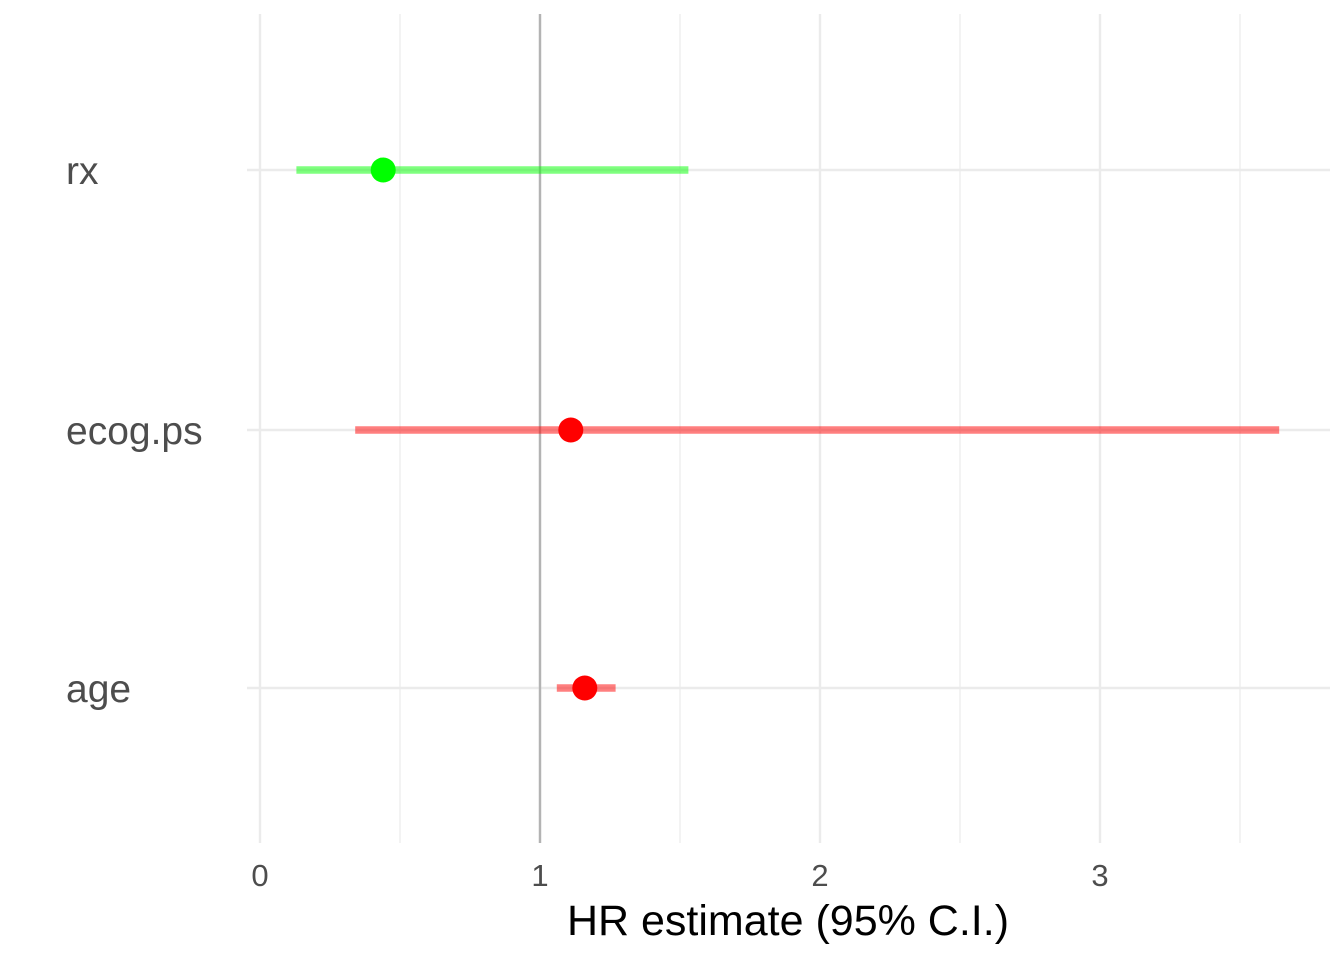  What do you see at coordinates (1099, 875) in the screenshot?
I see `x-tick-label: 3` at bounding box center [1099, 875].